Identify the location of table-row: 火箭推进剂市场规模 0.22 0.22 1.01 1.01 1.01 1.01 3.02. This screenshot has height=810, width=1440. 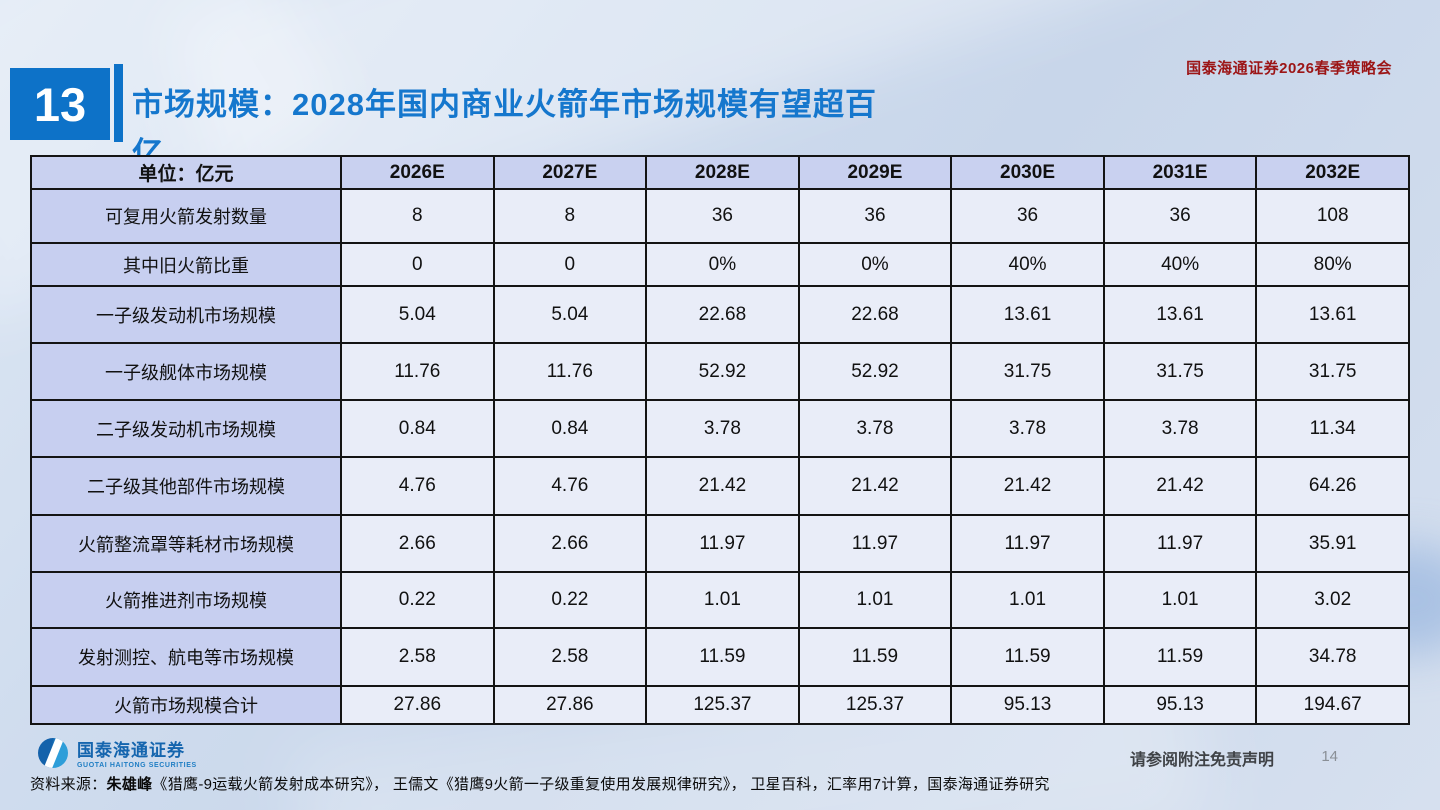
(720, 600).